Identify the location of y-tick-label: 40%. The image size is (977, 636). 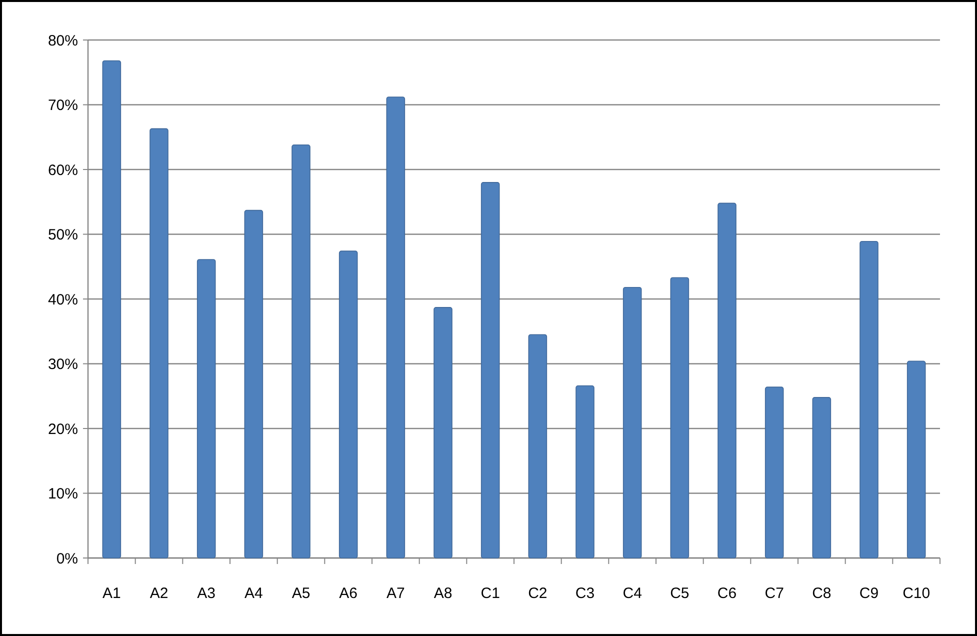
(63, 299).